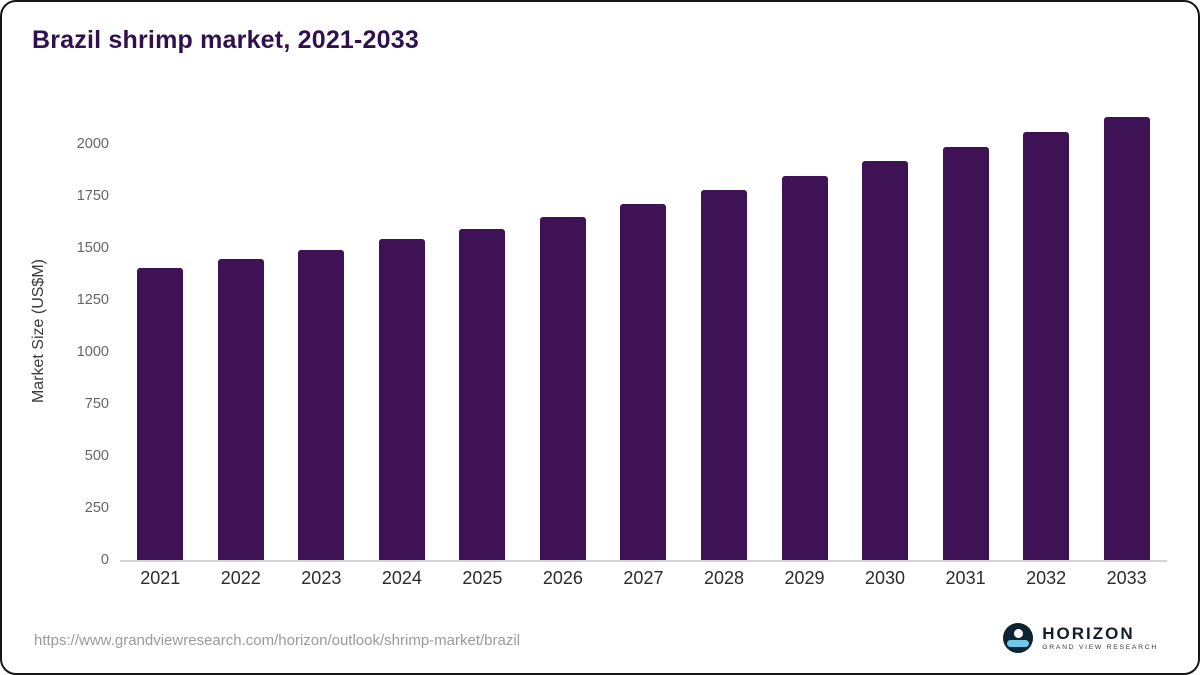  I want to click on bar-2026, so click(562, 388).